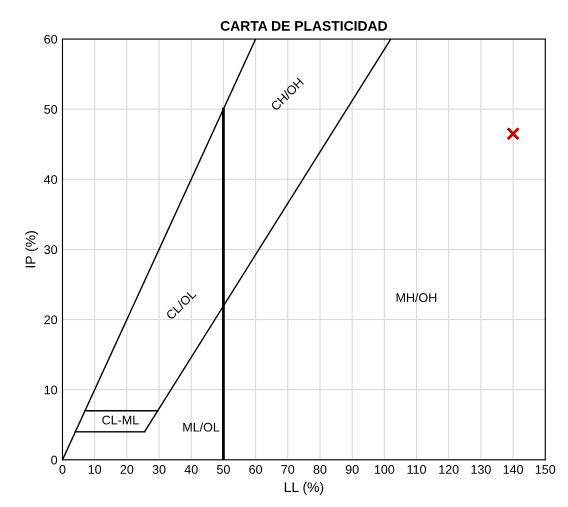 The height and width of the screenshot is (507, 568). I want to click on chart-title: CARTA DE PLASTICIDAD, so click(304, 26).